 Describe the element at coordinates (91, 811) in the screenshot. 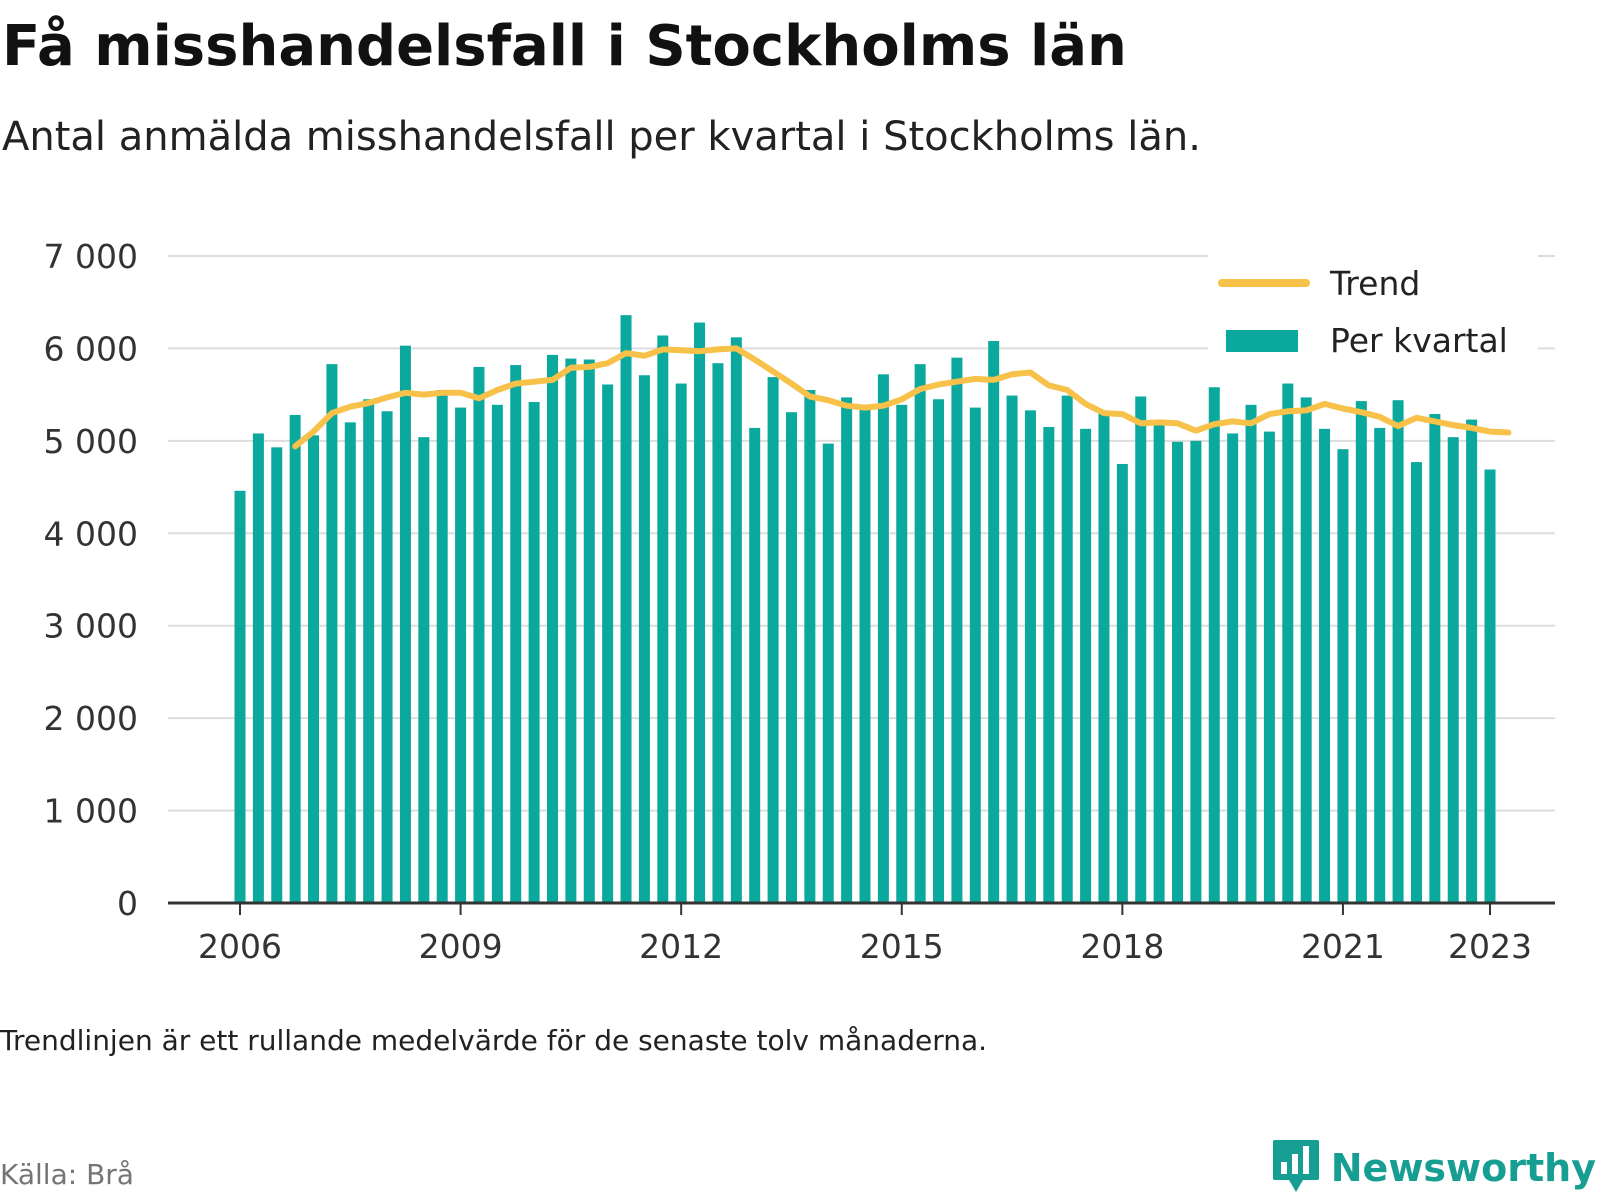

I see `y-tick-label: 1 000` at that location.